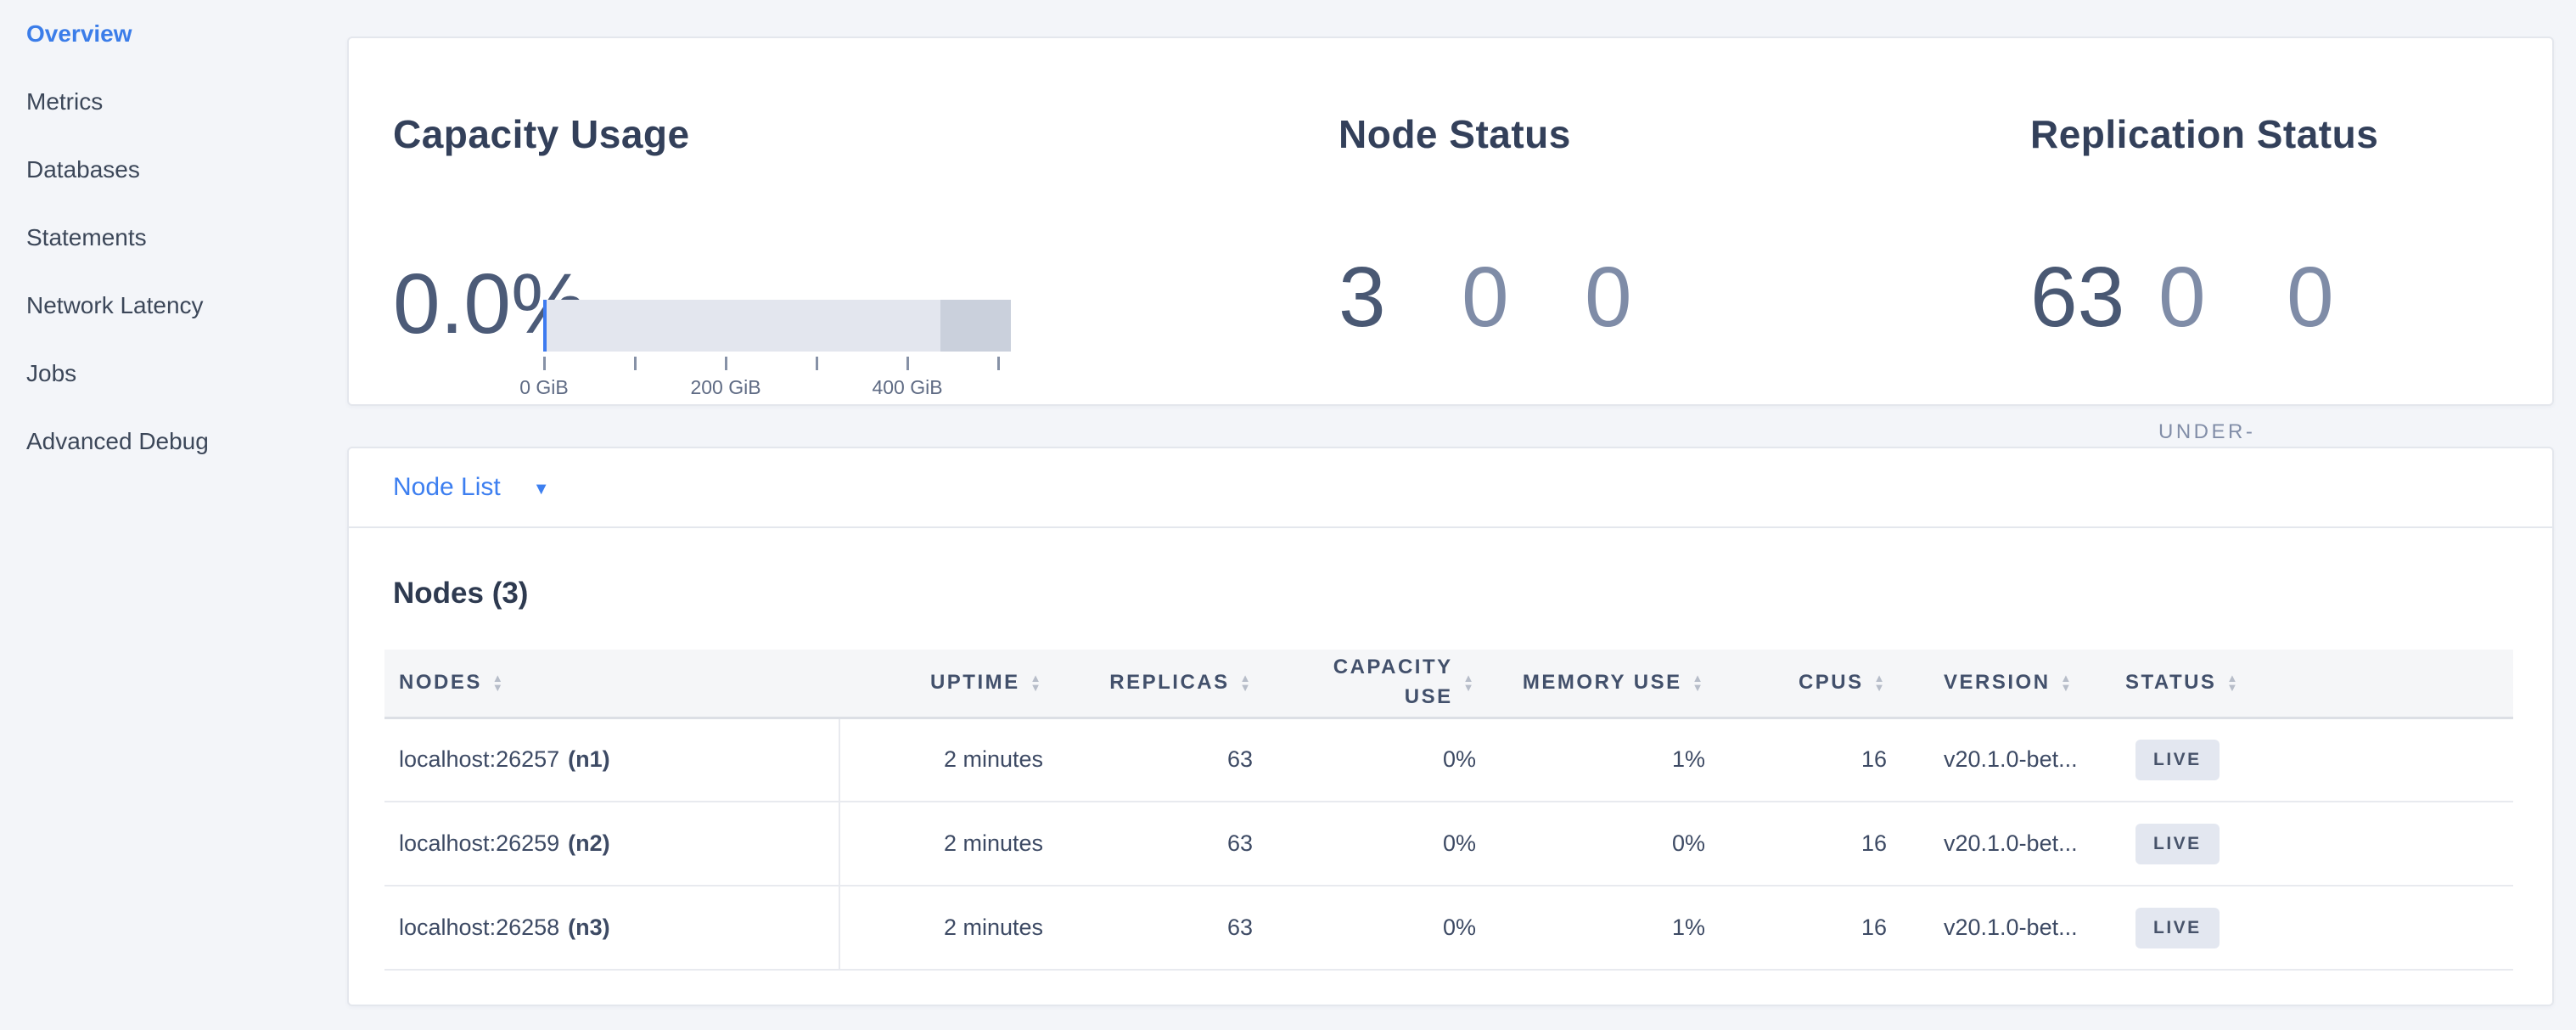 This screenshot has height=1030, width=2576. Describe the element at coordinates (589, 759) in the screenshot. I see `node-id: (n1)` at that location.